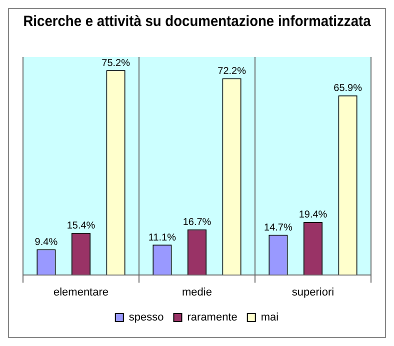  I want to click on x-tick-label: elementare, so click(81, 292).